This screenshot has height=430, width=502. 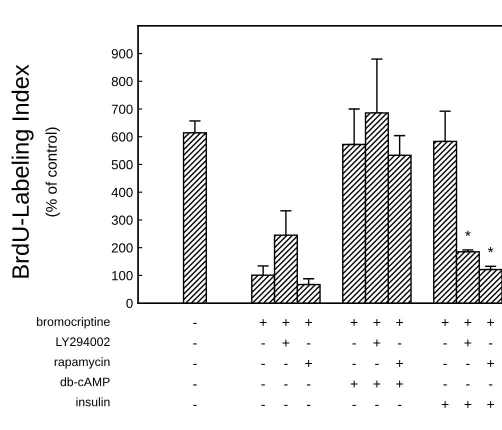 What do you see at coordinates (354, 362) in the screenshot?
I see `category-label: + - - + -` at bounding box center [354, 362].